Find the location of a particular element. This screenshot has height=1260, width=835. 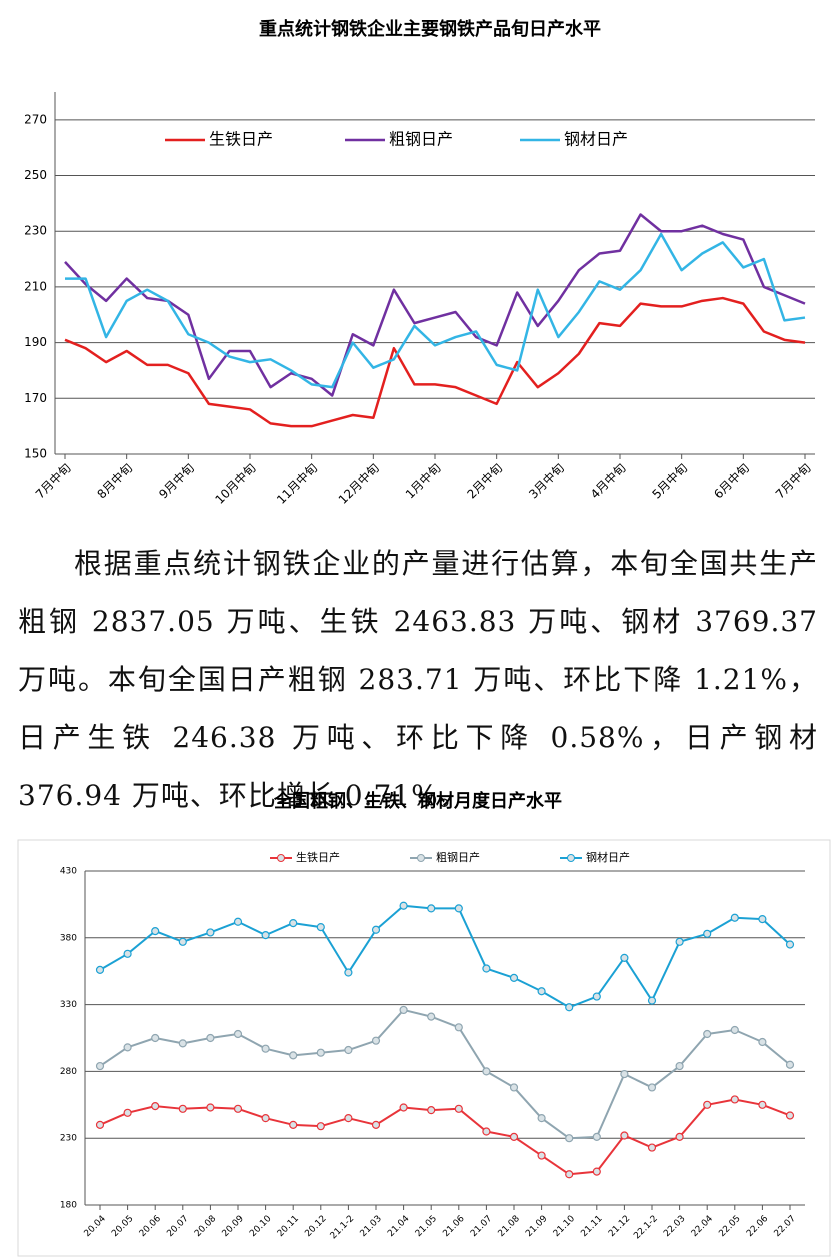

x-tick-label: 20.12 is located at coordinates (315, 1226).